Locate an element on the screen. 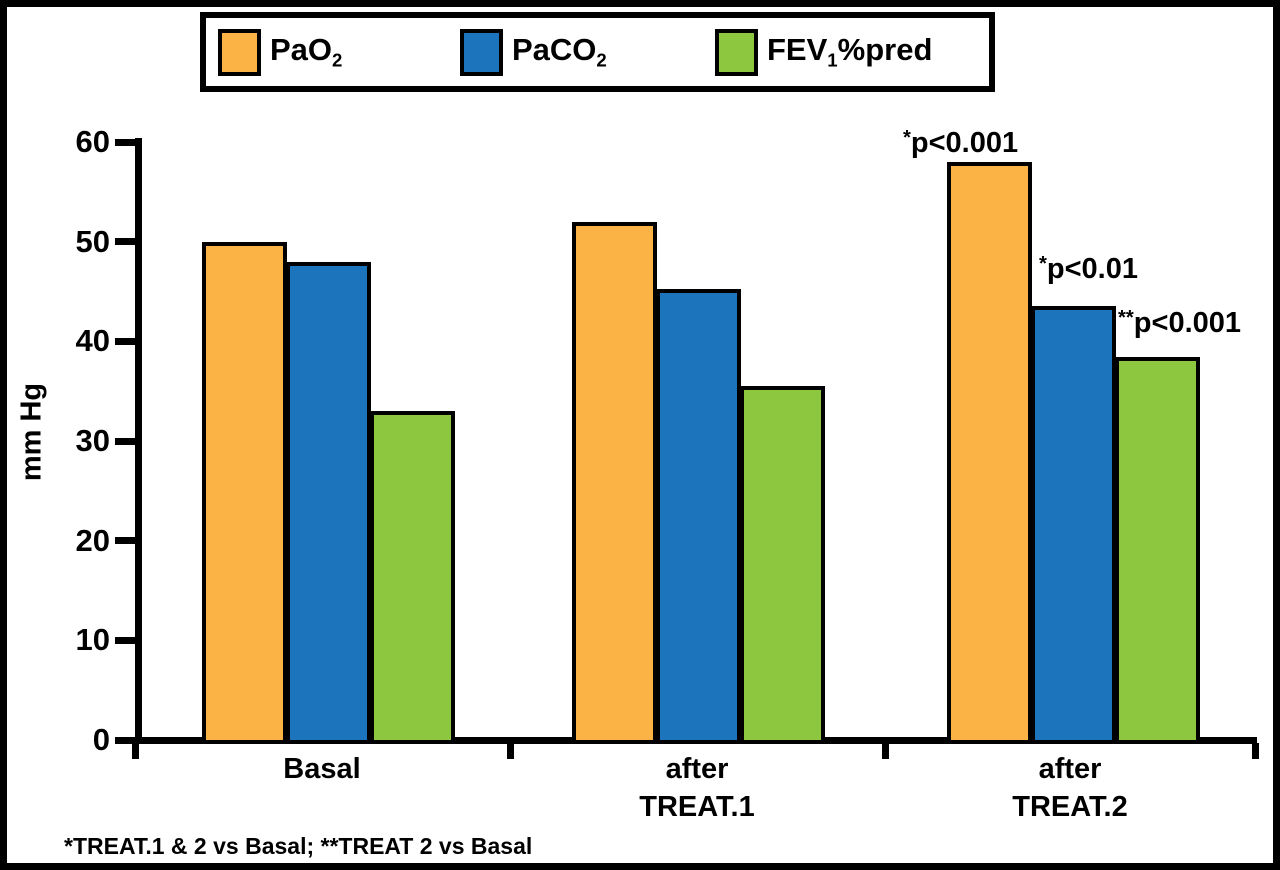 The width and height of the screenshot is (1280, 870). bar-paco2-group2 is located at coordinates (698, 516).